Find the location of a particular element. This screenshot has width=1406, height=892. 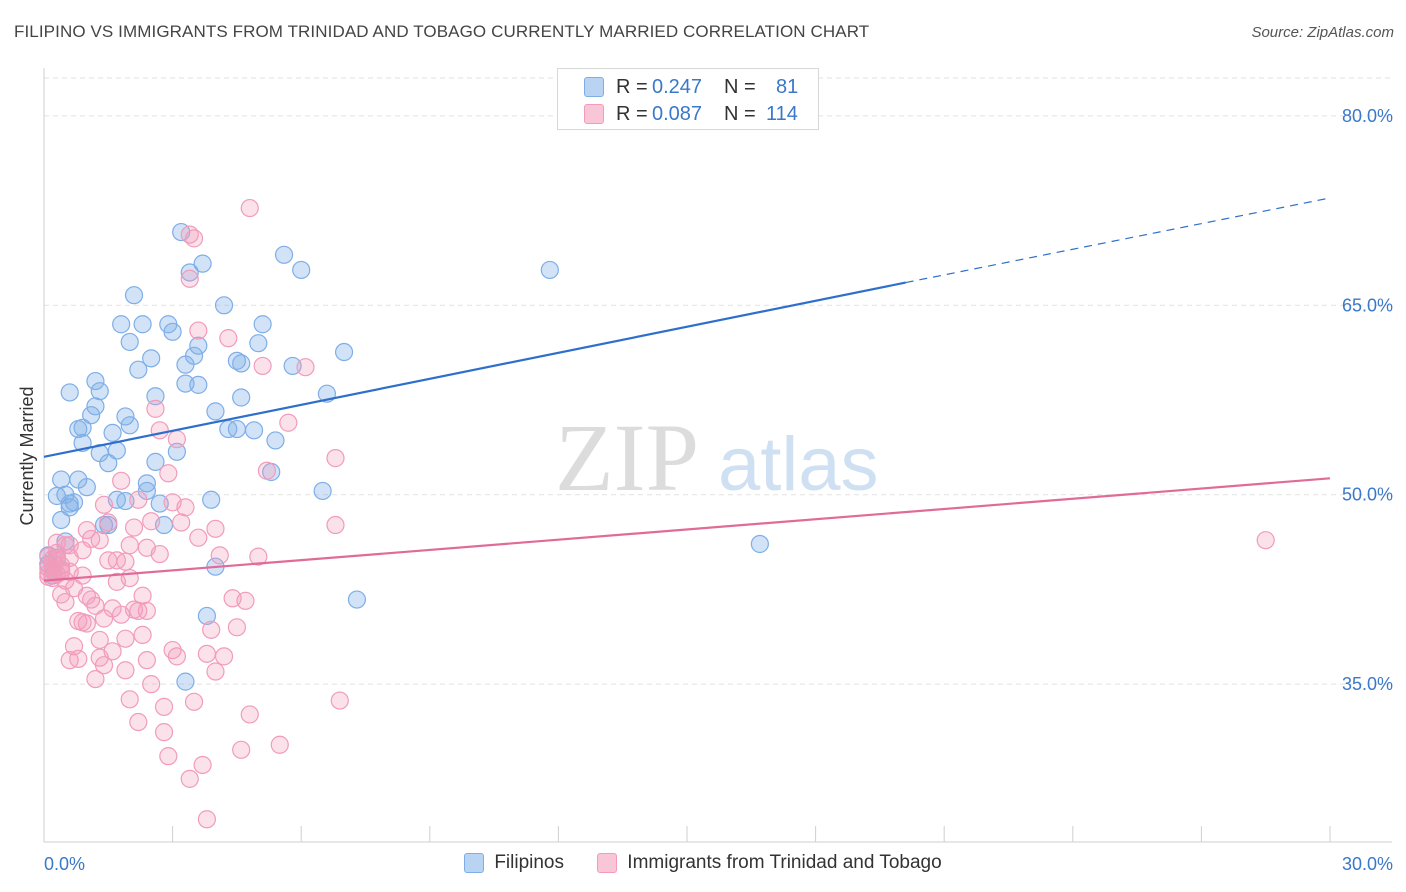

legend-item-filipinos: Filipinos is located at coordinates (514, 863).